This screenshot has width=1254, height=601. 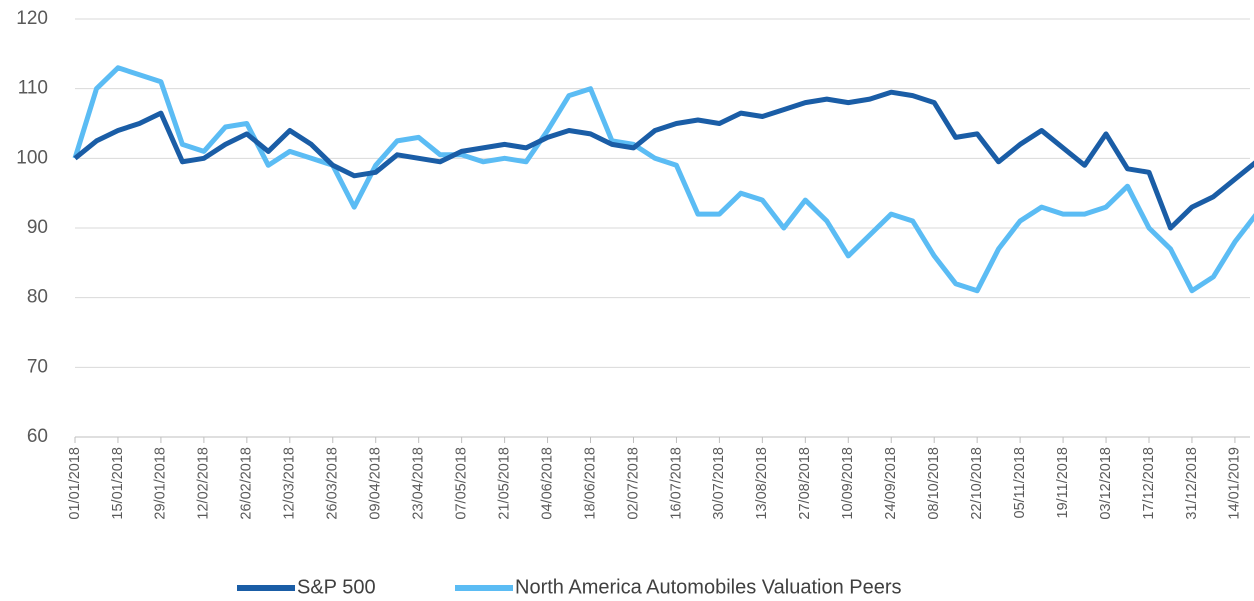 What do you see at coordinates (1020, 483) in the screenshot?
I see `x-tick-label: 05/11/2018` at bounding box center [1020, 483].